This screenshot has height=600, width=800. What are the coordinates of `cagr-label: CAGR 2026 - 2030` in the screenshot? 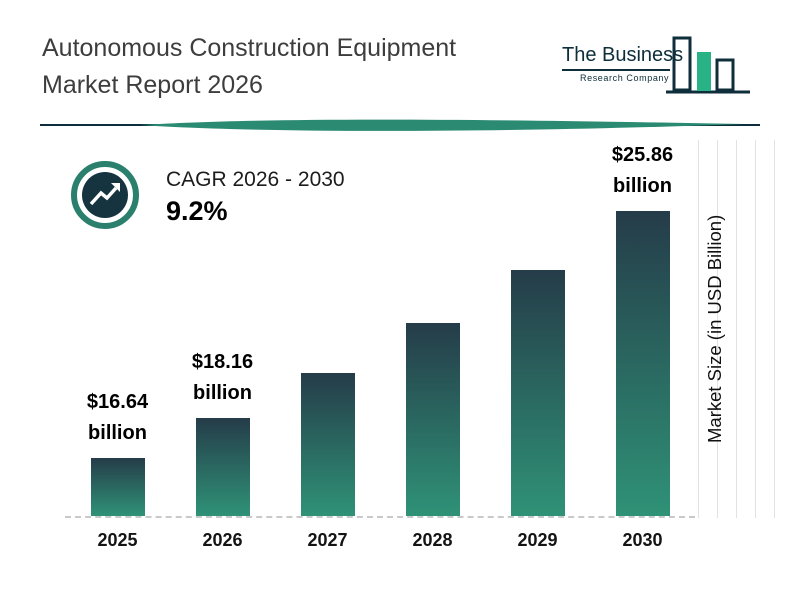 It's located at (255, 179).